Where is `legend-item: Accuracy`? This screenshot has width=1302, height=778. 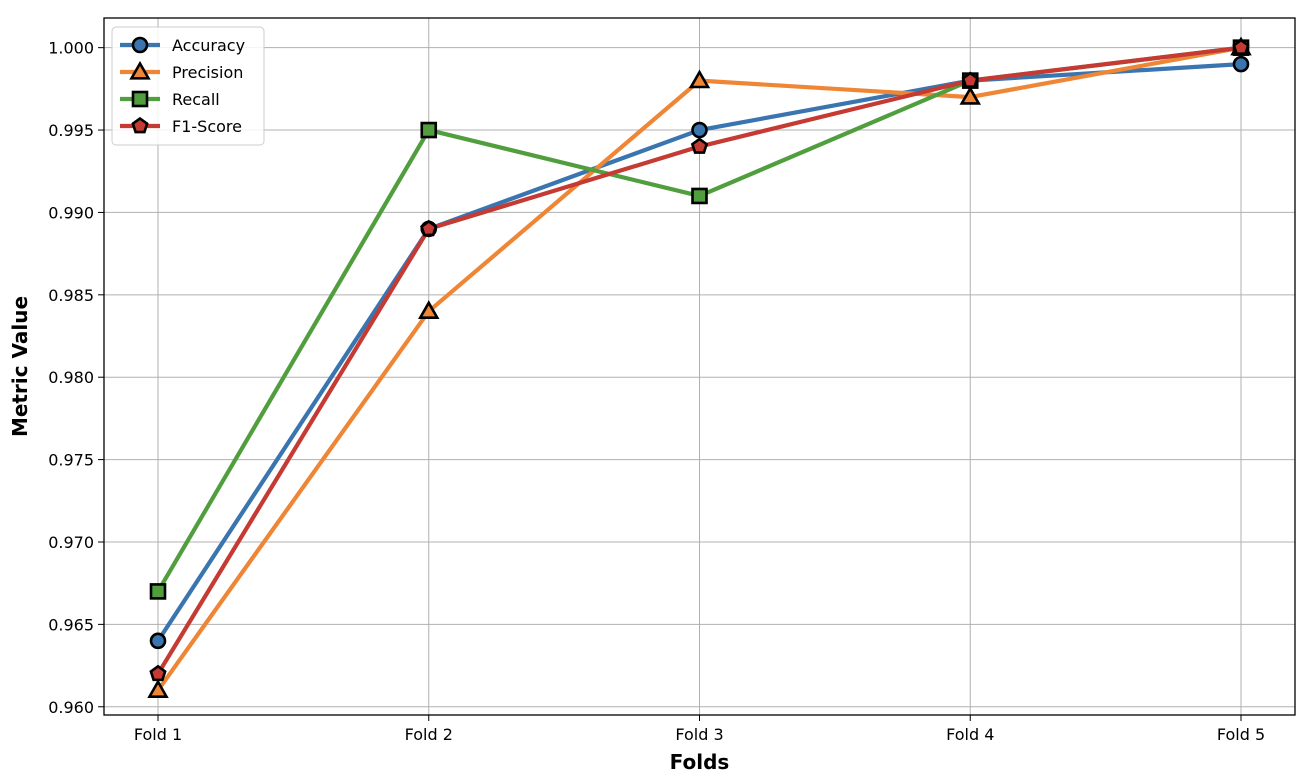 legend-item: Accuracy is located at coordinates (182, 45).